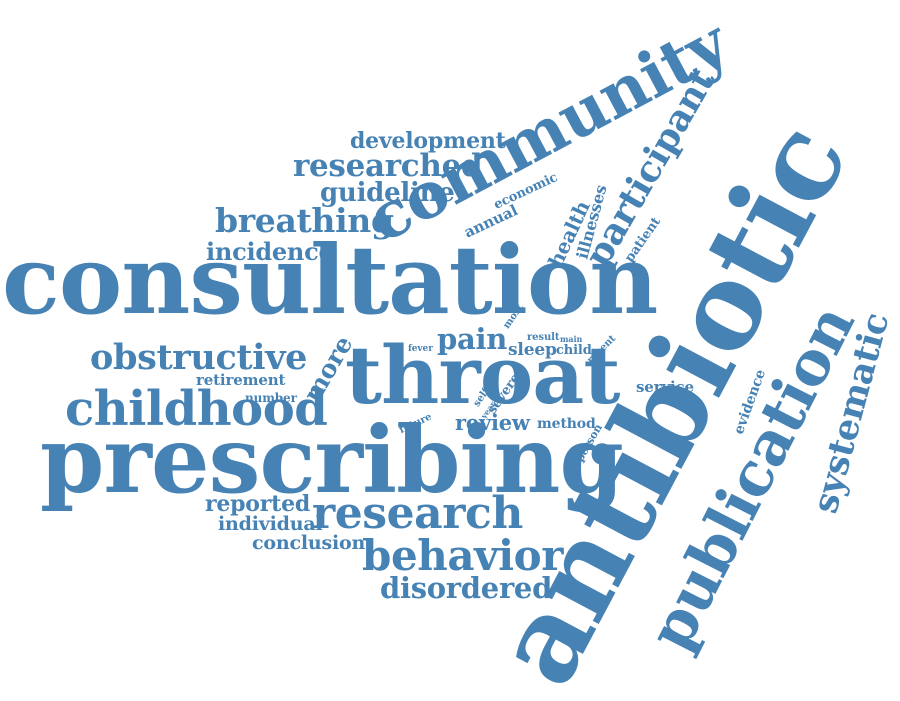  I want to click on word-disordered: disordered, so click(466, 588).